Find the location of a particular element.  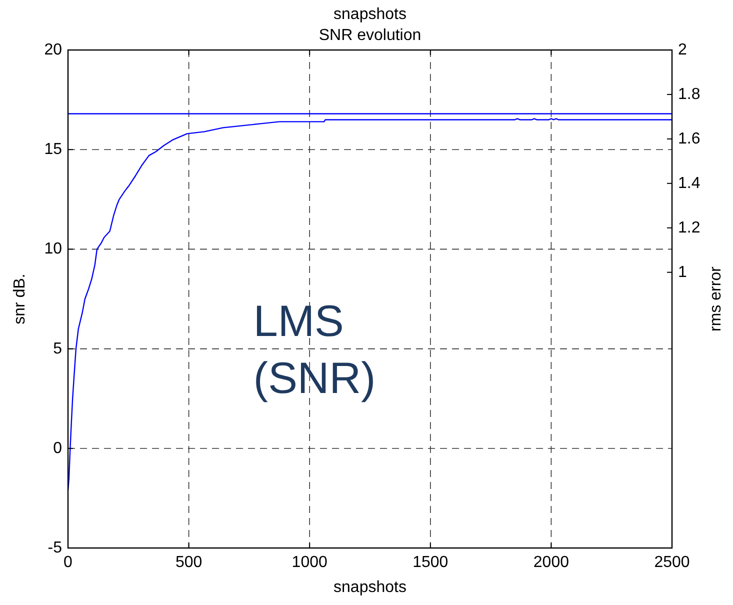

x-tick-label: 2000 is located at coordinates (551, 562).